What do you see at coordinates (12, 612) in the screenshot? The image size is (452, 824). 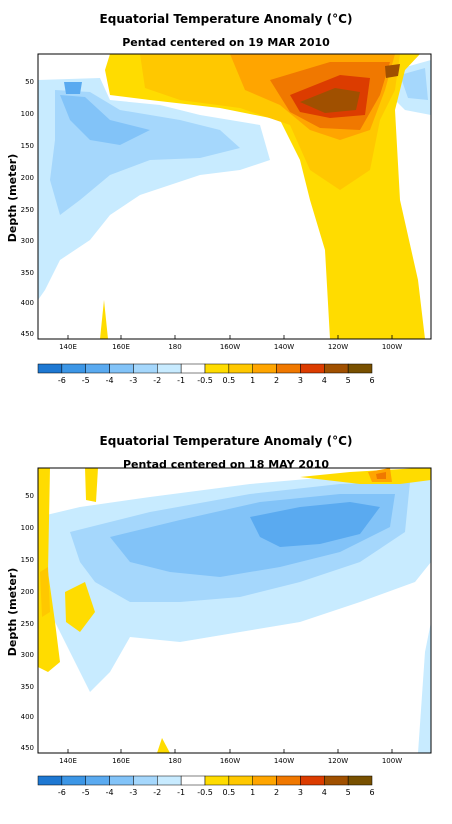 I see `y-axis-label: Depth (meter)` at bounding box center [12, 612].